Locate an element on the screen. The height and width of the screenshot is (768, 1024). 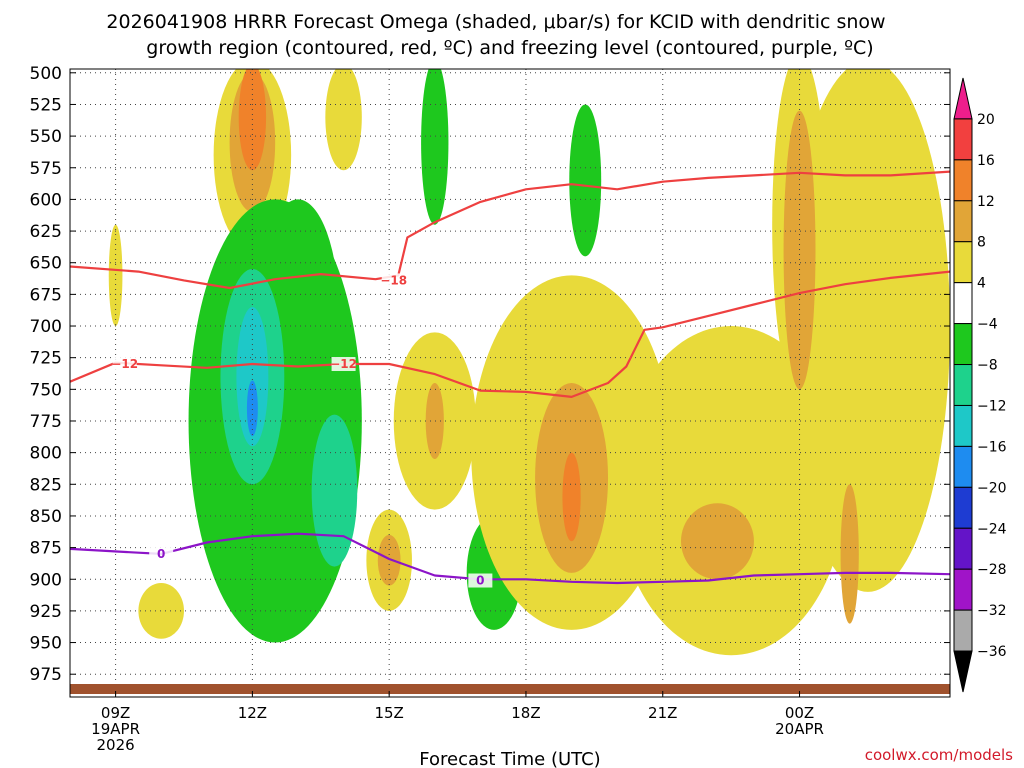
colorbar-label: −16 is located at coordinates (992, 447).